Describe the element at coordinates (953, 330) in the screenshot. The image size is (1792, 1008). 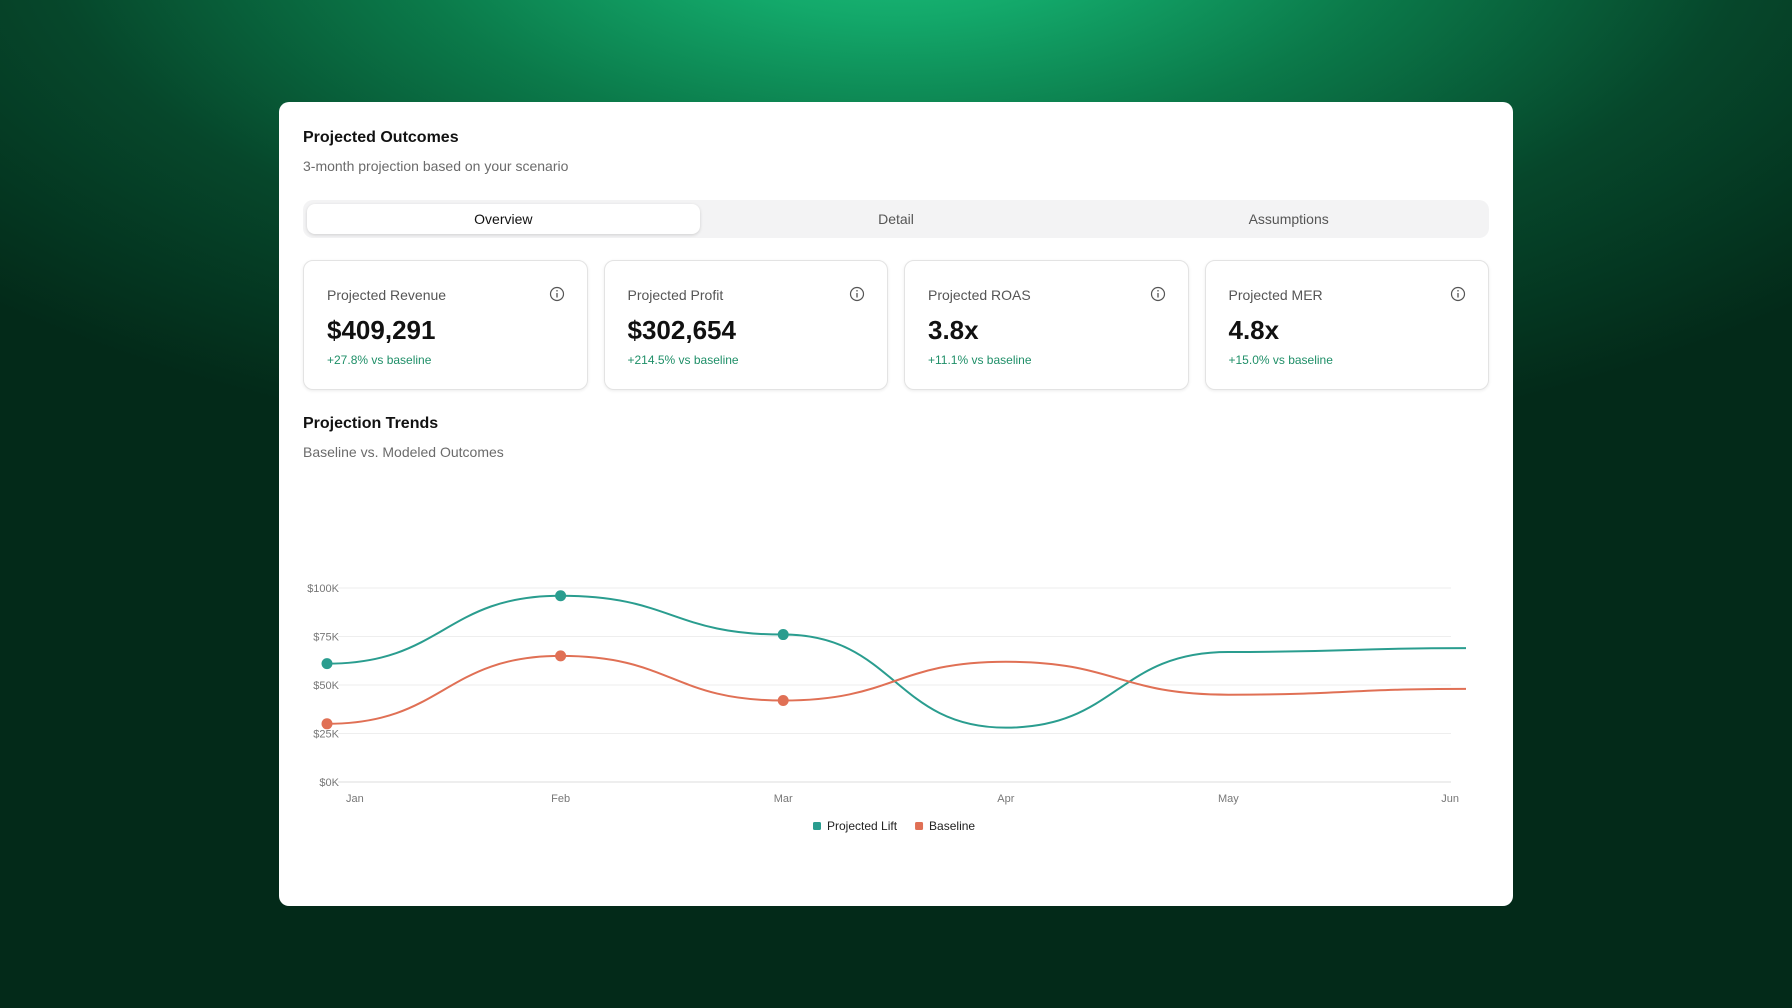
I see `metric-value: 3.8x` at that location.